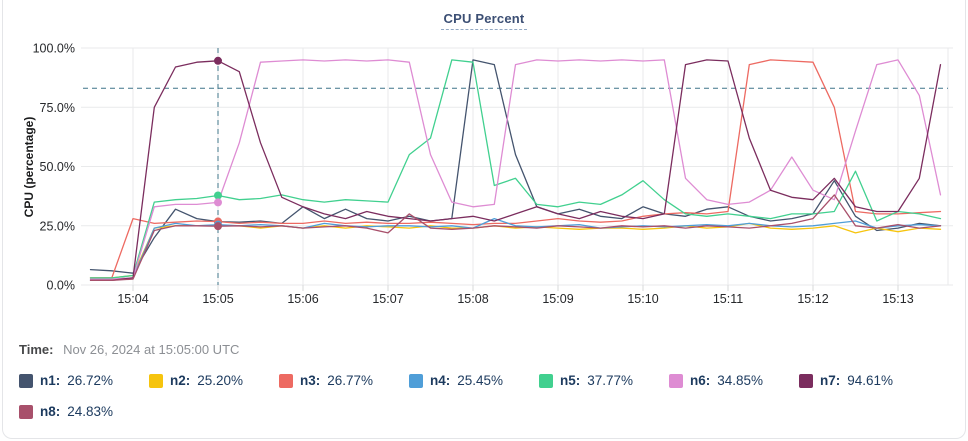 The width and height of the screenshot is (968, 441). Describe the element at coordinates (700, 380) in the screenshot. I see `legend-series-name: n6:` at that location.